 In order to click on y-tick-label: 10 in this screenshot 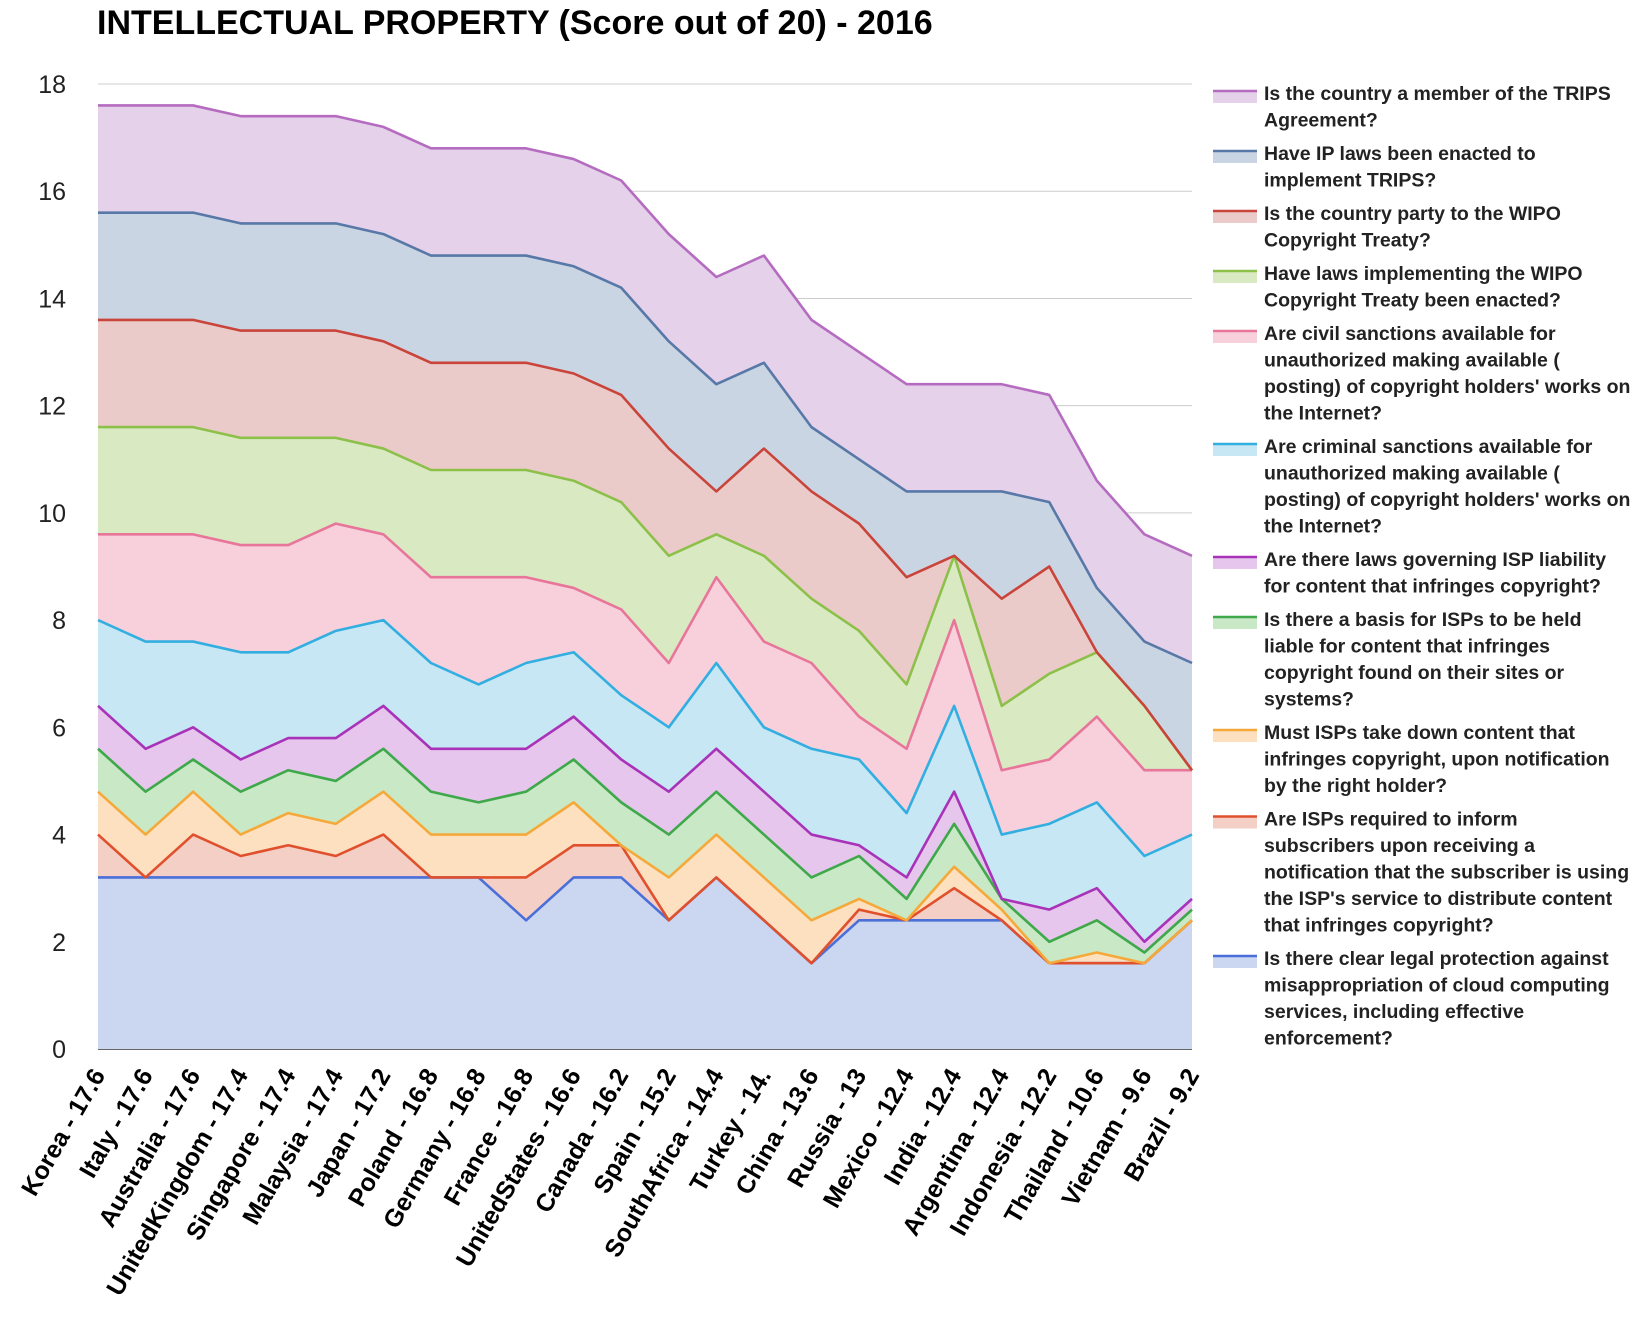, I will do `click(52, 514)`.